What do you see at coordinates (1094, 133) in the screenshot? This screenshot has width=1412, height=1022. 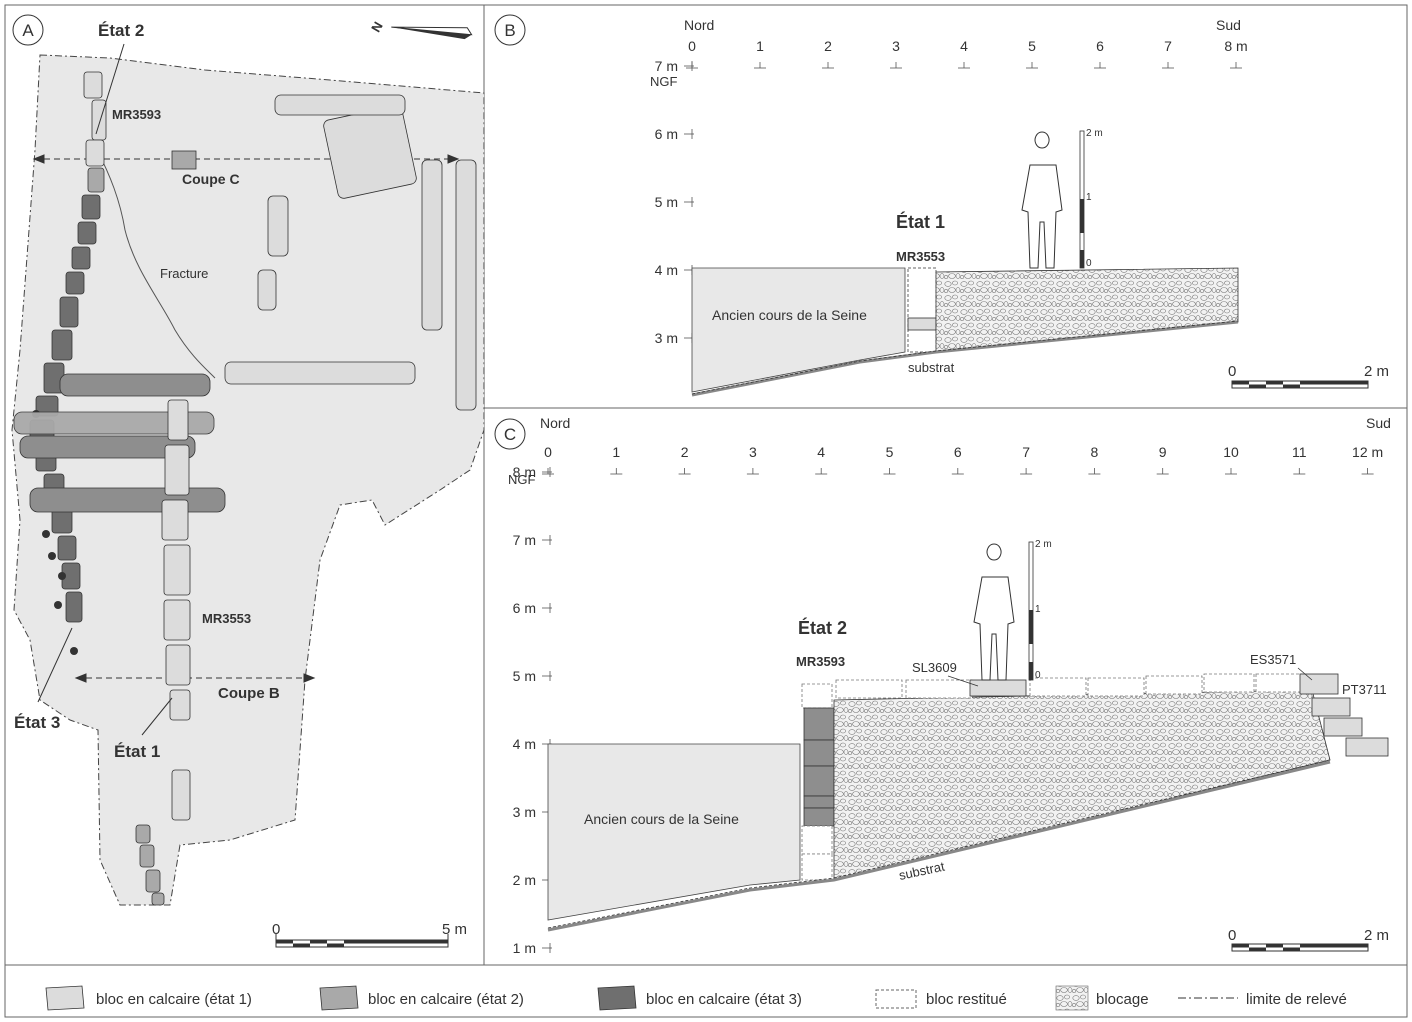 I see `panel-b-rod-top: 2 m` at bounding box center [1094, 133].